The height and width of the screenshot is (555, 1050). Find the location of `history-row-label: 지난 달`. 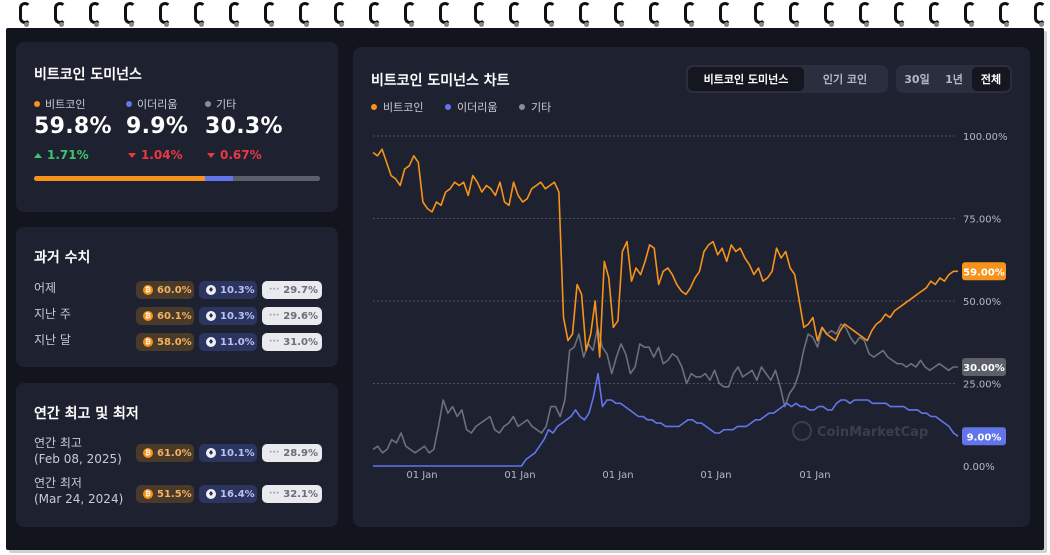

history-row-label: 지난 달 is located at coordinates (52, 340).